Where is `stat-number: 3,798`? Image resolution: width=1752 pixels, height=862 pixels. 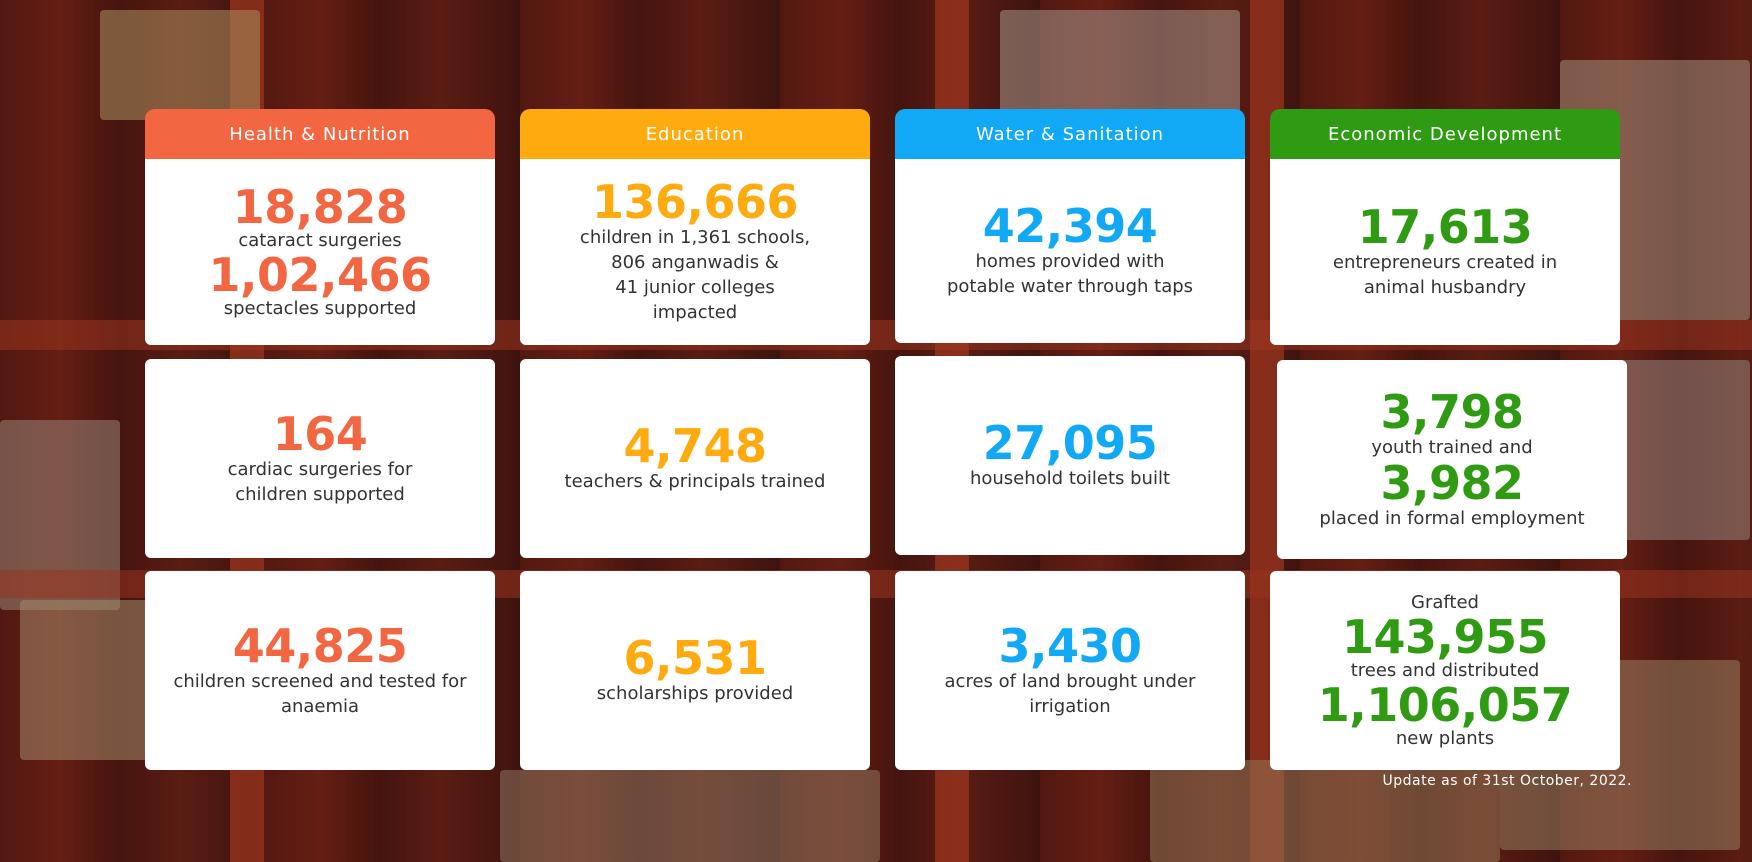 stat-number: 3,798 is located at coordinates (1452, 411).